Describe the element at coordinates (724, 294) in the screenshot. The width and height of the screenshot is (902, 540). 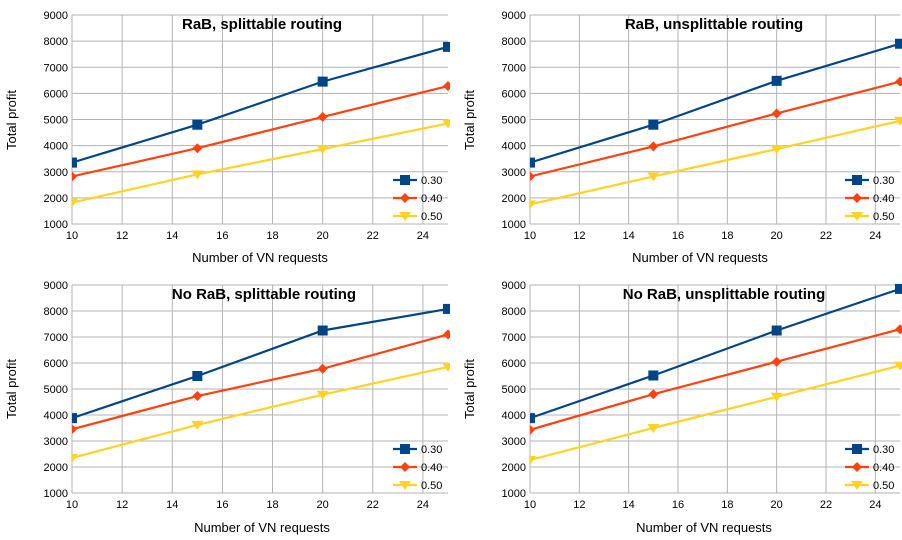
I see `chart-title: No RaB, unsplittable routing` at that location.